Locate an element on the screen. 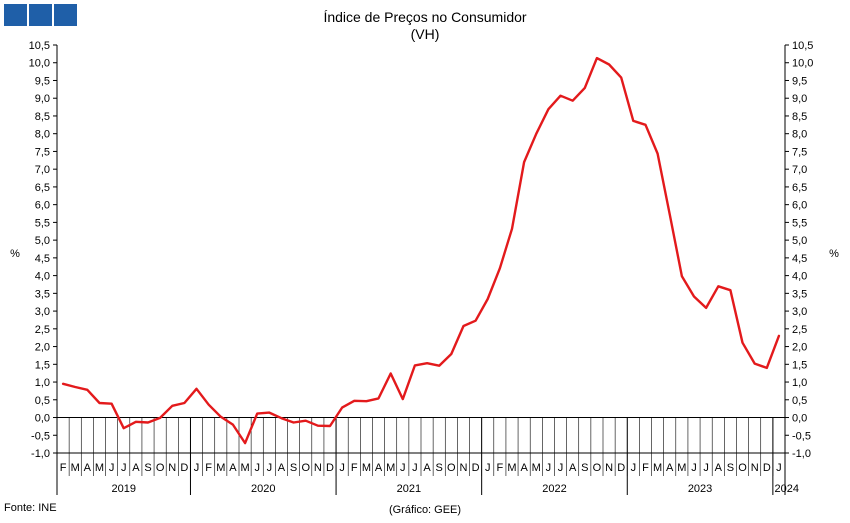 The height and width of the screenshot is (523, 850). y-tick-label-right: 3,5 is located at coordinates (799, 294).